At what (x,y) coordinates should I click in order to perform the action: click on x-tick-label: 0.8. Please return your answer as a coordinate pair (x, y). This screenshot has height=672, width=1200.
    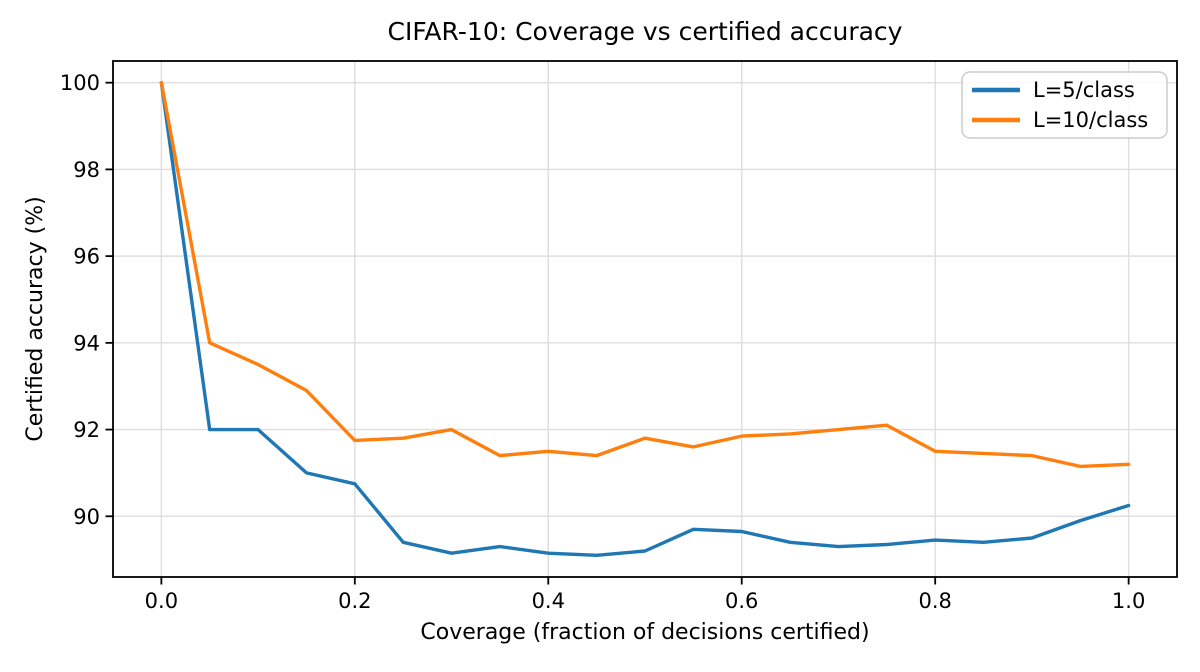
    Looking at the image, I should click on (934, 601).